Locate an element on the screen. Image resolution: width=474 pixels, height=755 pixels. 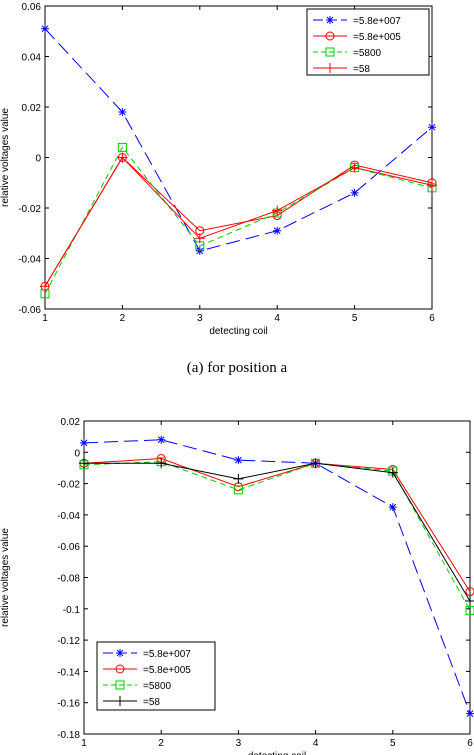
chart-b-legend: =5.8e+007 =5.8e+005 =5800 =58 is located at coordinates (156, 676).